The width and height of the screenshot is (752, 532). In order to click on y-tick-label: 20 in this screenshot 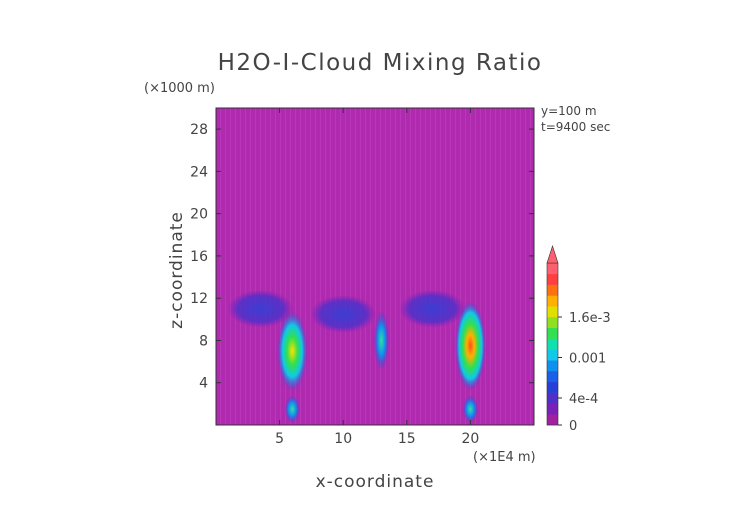, I will do `click(199, 215)`.